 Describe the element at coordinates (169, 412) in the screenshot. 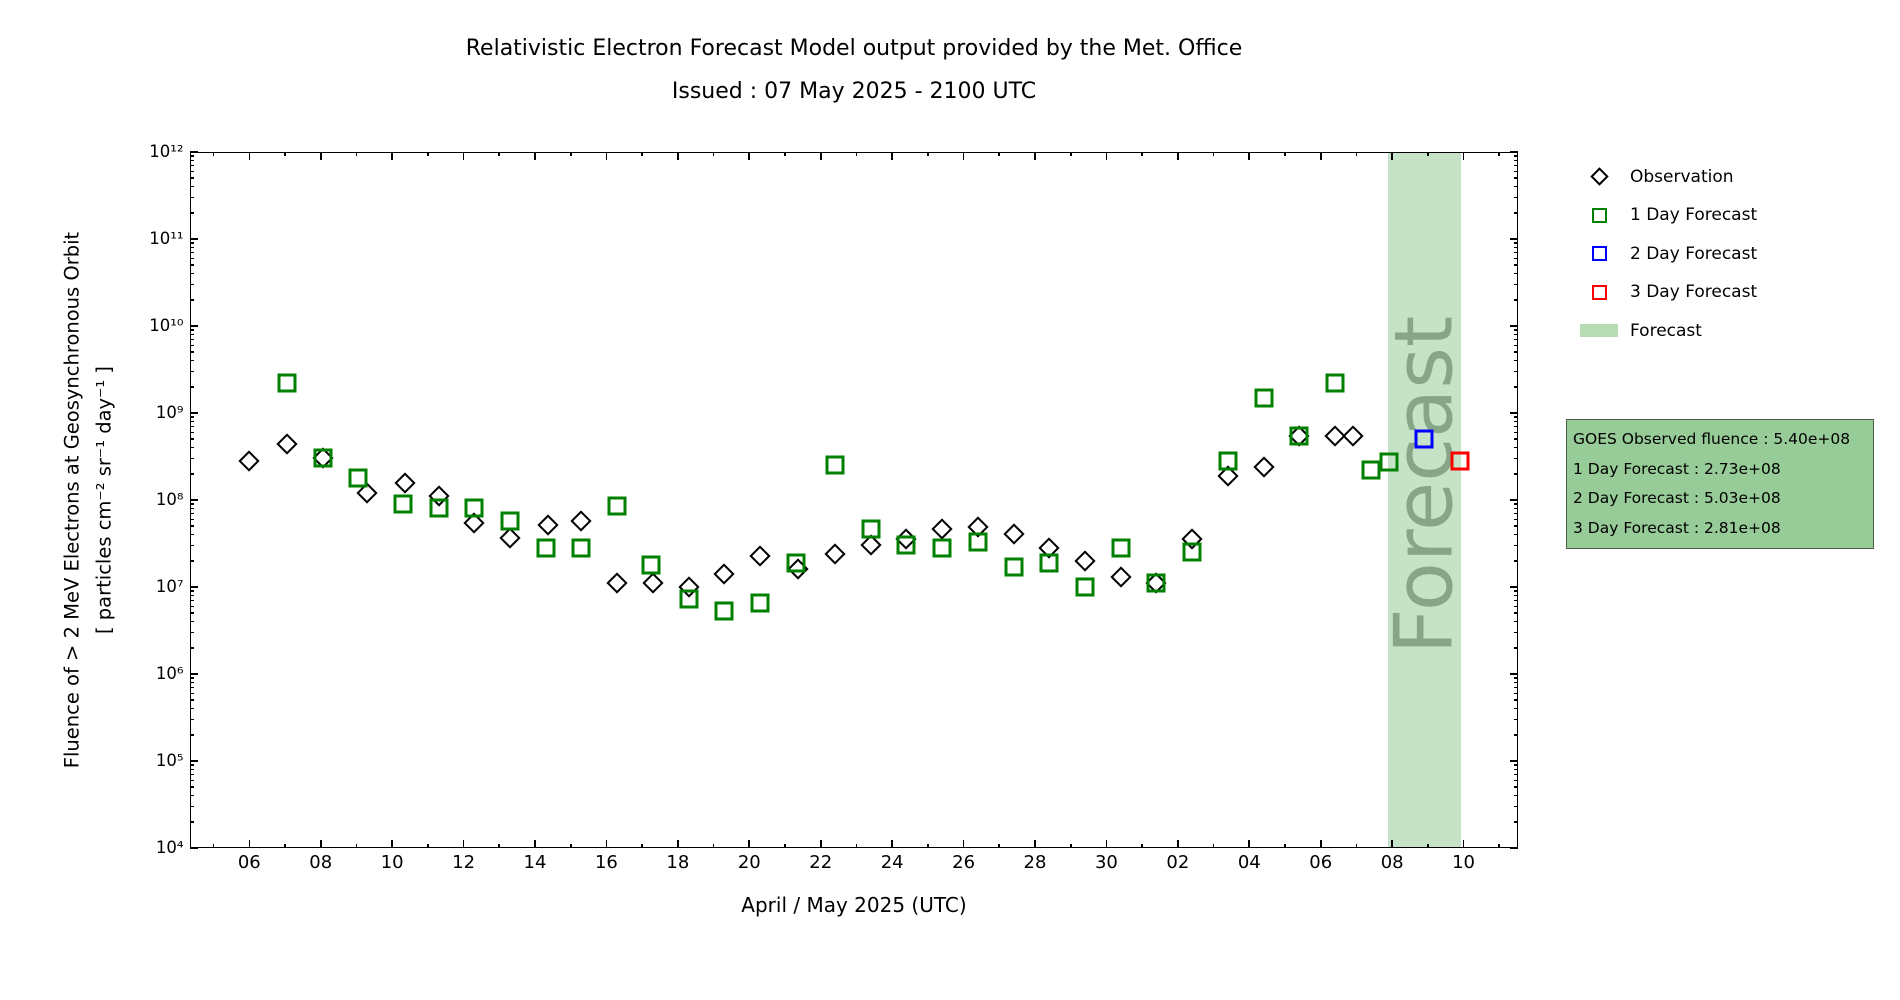

I see `y-tick-label: 10⁹` at that location.